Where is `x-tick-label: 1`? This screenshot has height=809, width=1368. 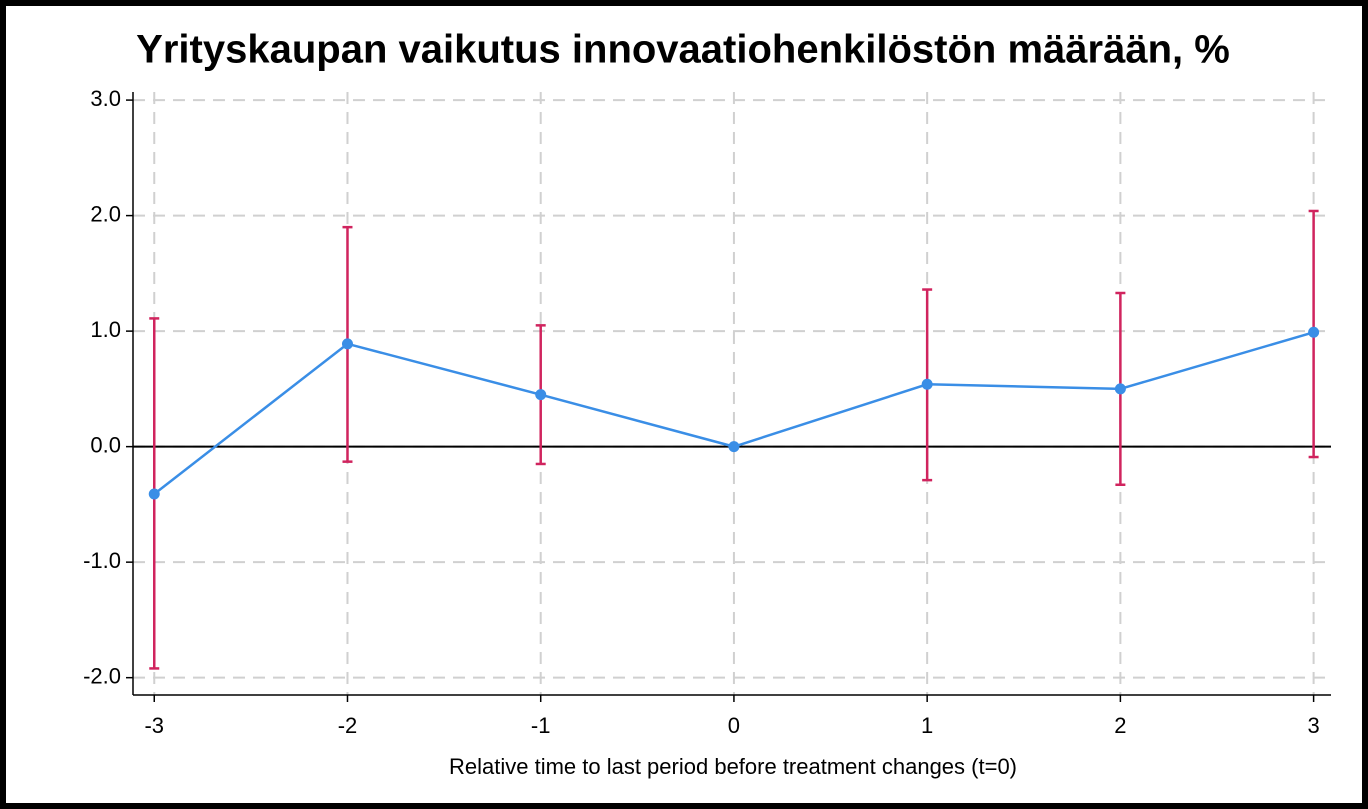
x-tick-label: 1 is located at coordinates (927, 725).